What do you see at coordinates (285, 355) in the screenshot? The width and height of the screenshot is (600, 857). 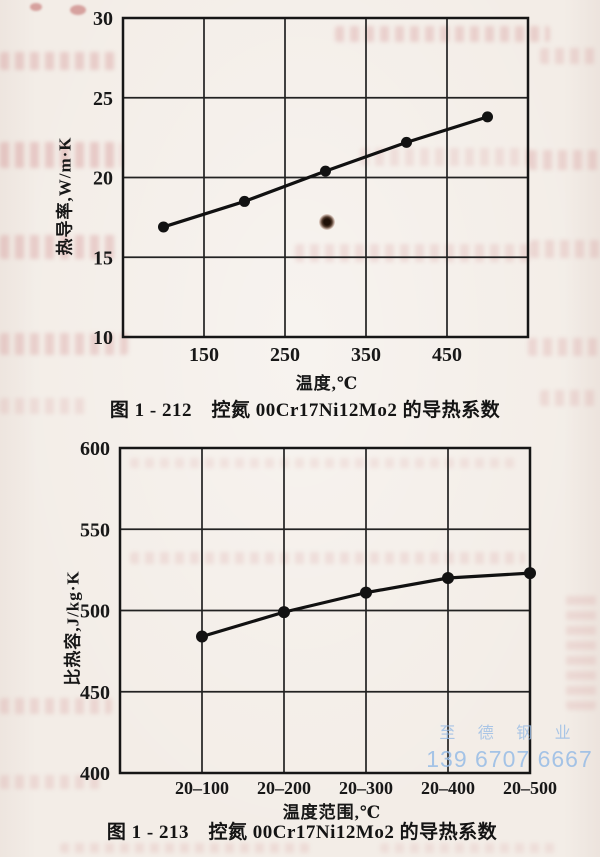 I see `x-tick-label: 250` at bounding box center [285, 355].